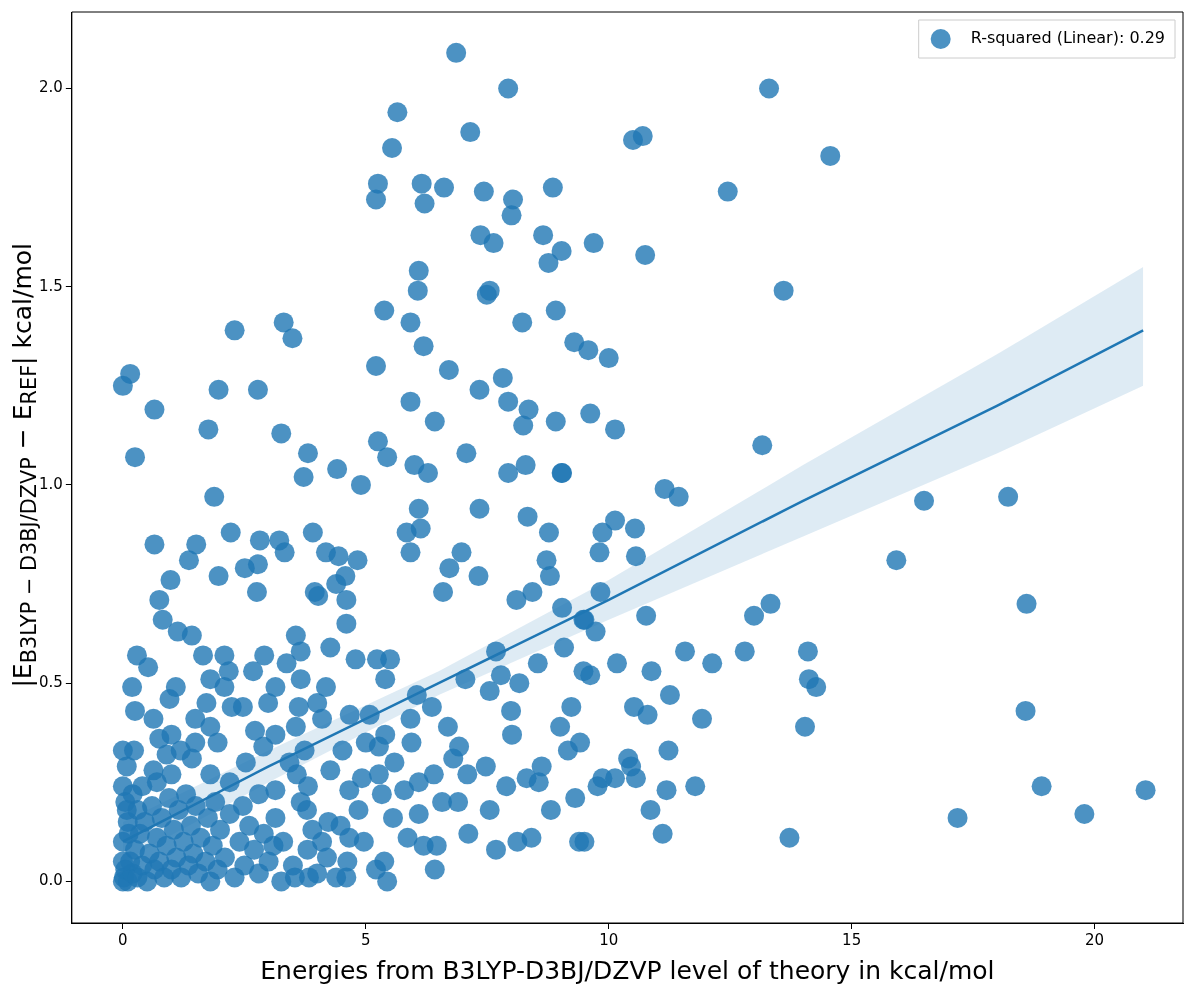 Image resolution: width=1193 pixels, height=995 pixels. Describe the element at coordinates (51, 682) in the screenshot. I see `y-tick-label: 0.5` at that location.